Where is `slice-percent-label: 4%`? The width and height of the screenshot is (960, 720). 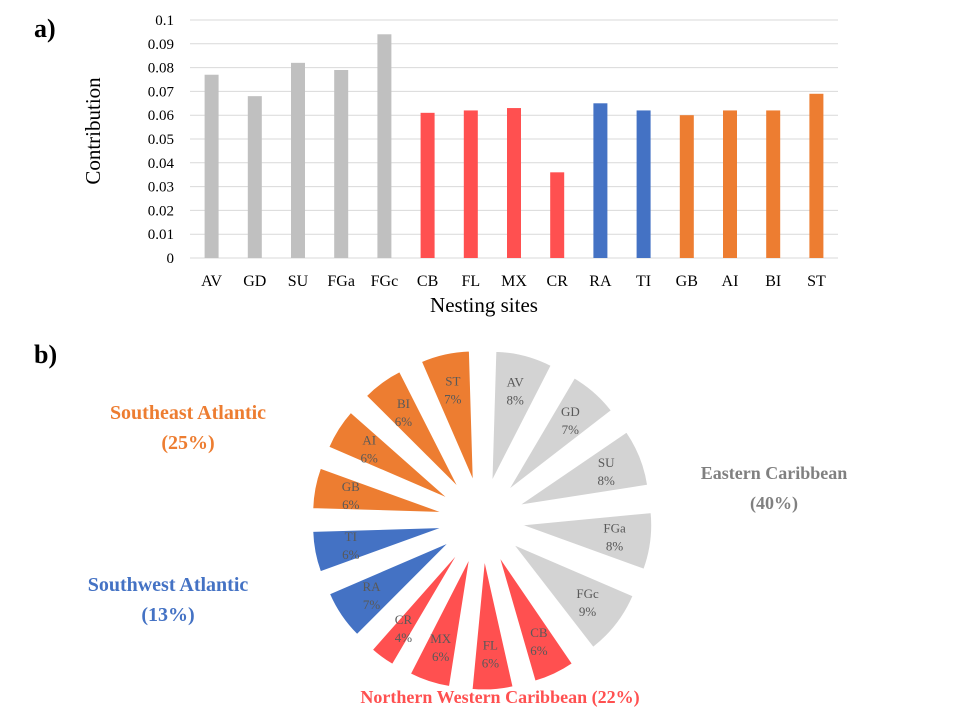
slice-percent-label: 4% is located at coordinates (404, 637).